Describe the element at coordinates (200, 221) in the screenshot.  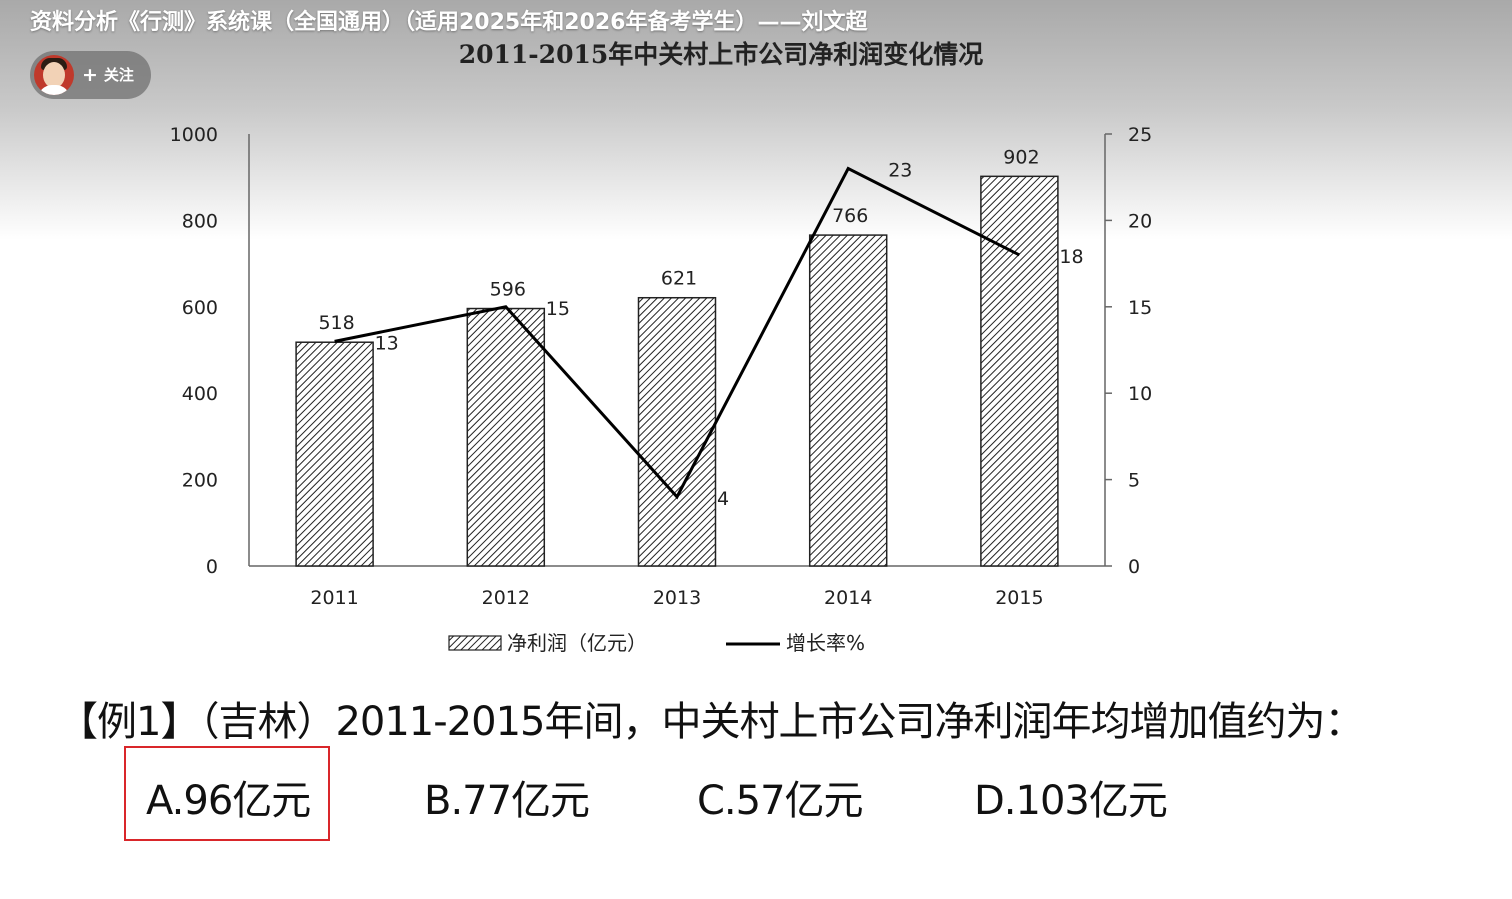
I see `y-tick-label: 800` at that location.